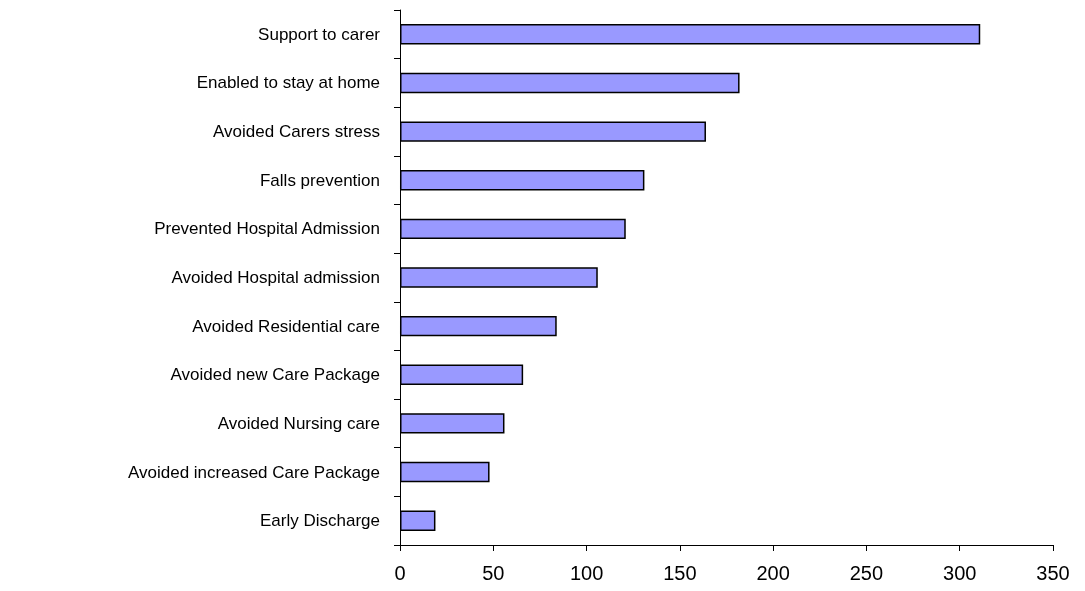 Image resolution: width=1085 pixels, height=591 pixels. Describe the element at coordinates (298, 423) in the screenshot. I see `y-tick-label: Avoided Nursing care` at that location.